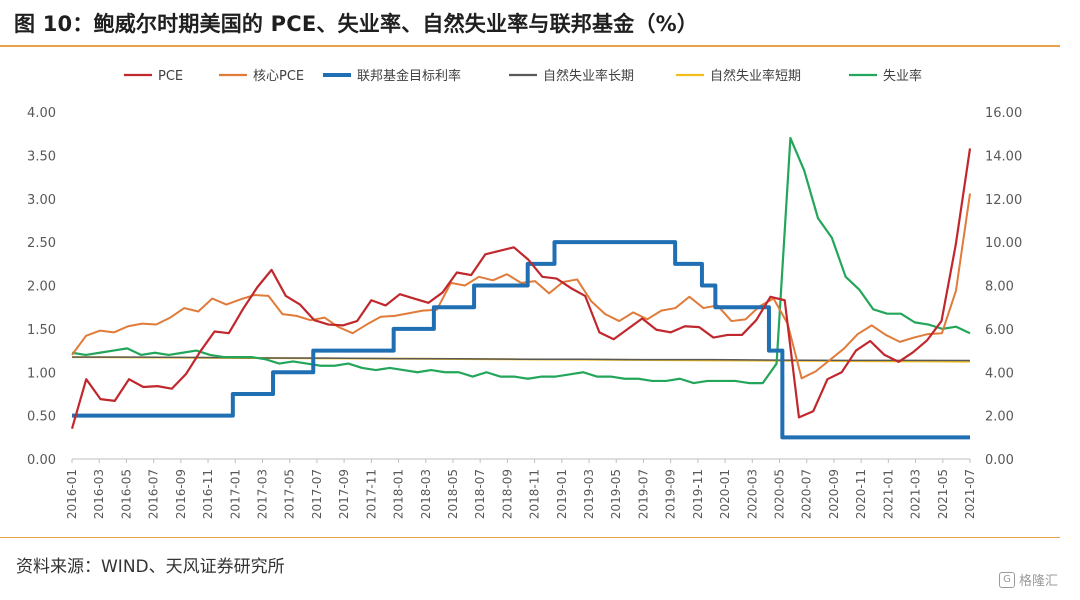 Image resolution: width=1080 pixels, height=600 pixels. I want to click on x-tick-label: 2016-07, so click(154, 494).